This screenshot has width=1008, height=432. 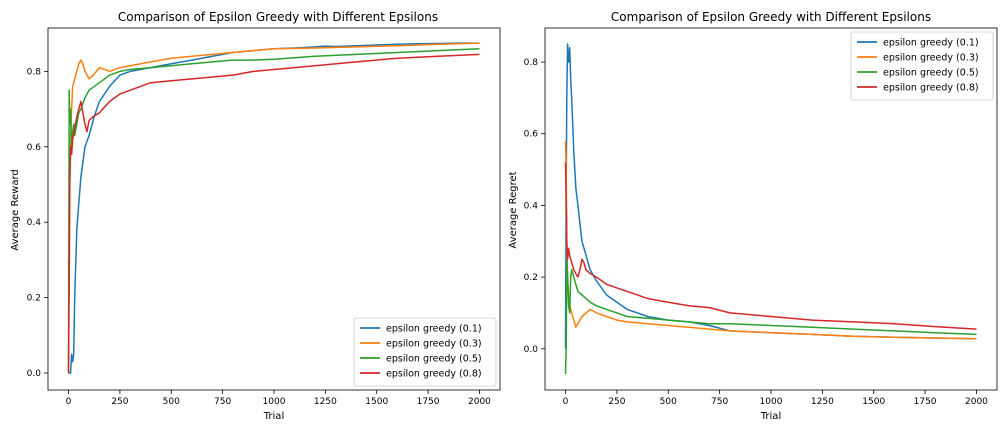 I want to click on y-axis-label: Average Regret, so click(x=513, y=209).